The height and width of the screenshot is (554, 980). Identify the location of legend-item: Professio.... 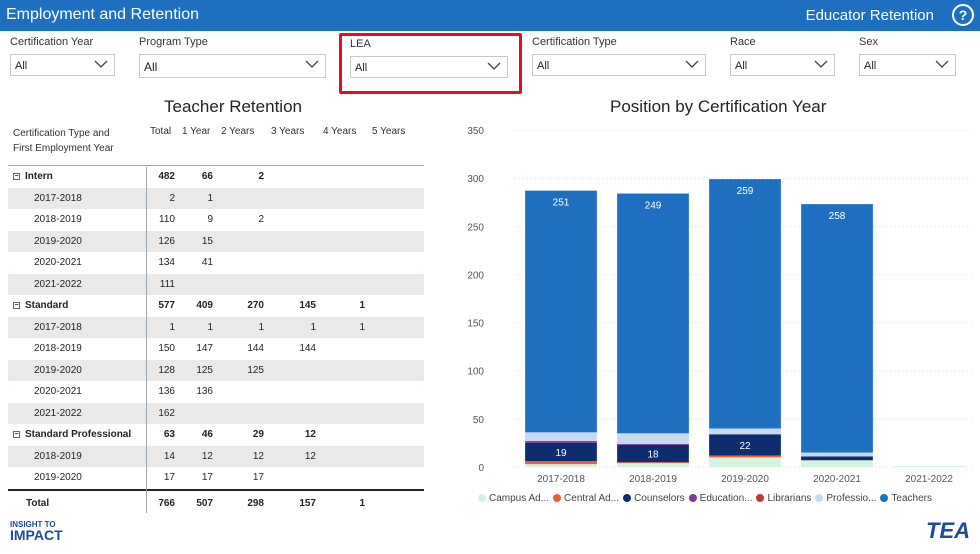
(845, 498).